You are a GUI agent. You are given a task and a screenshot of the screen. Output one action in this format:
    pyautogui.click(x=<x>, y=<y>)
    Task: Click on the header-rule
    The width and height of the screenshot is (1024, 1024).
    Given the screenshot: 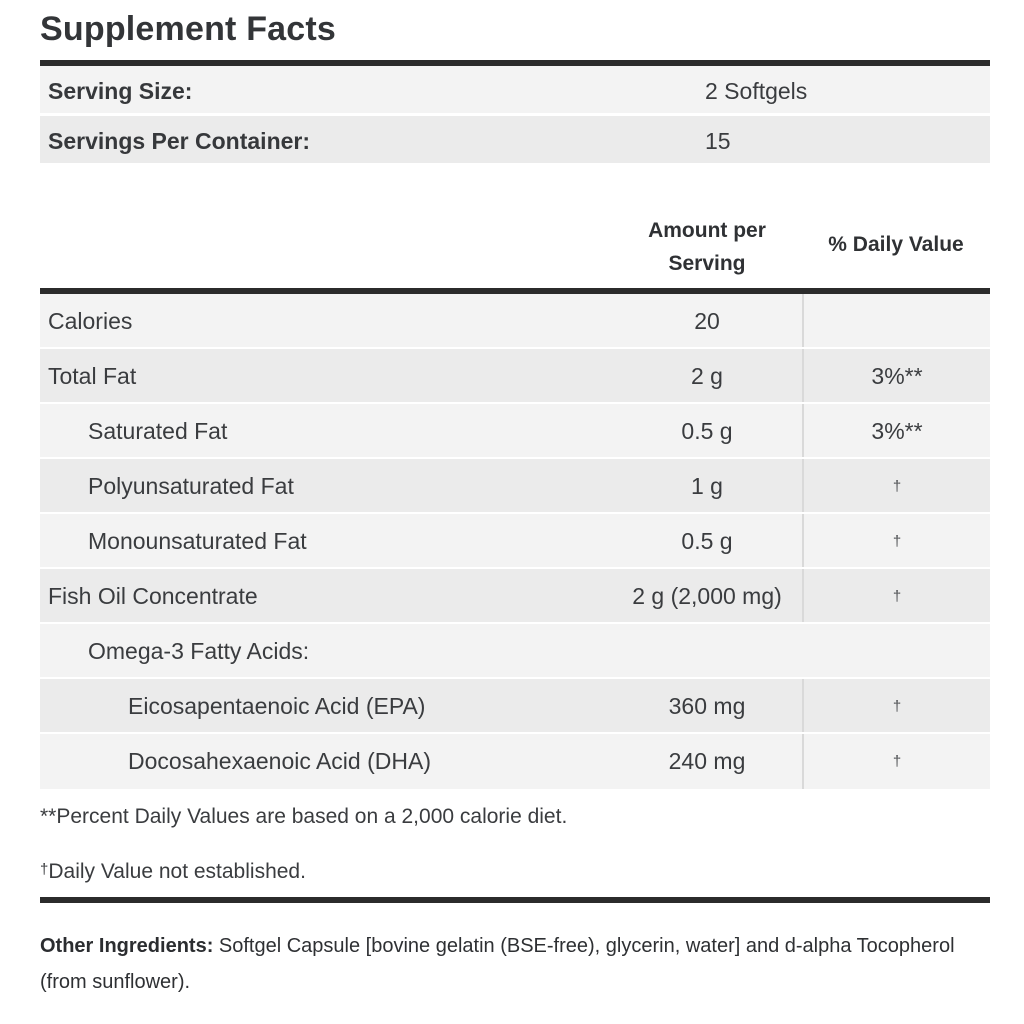 What is the action you would take?
    pyautogui.click(x=515, y=291)
    